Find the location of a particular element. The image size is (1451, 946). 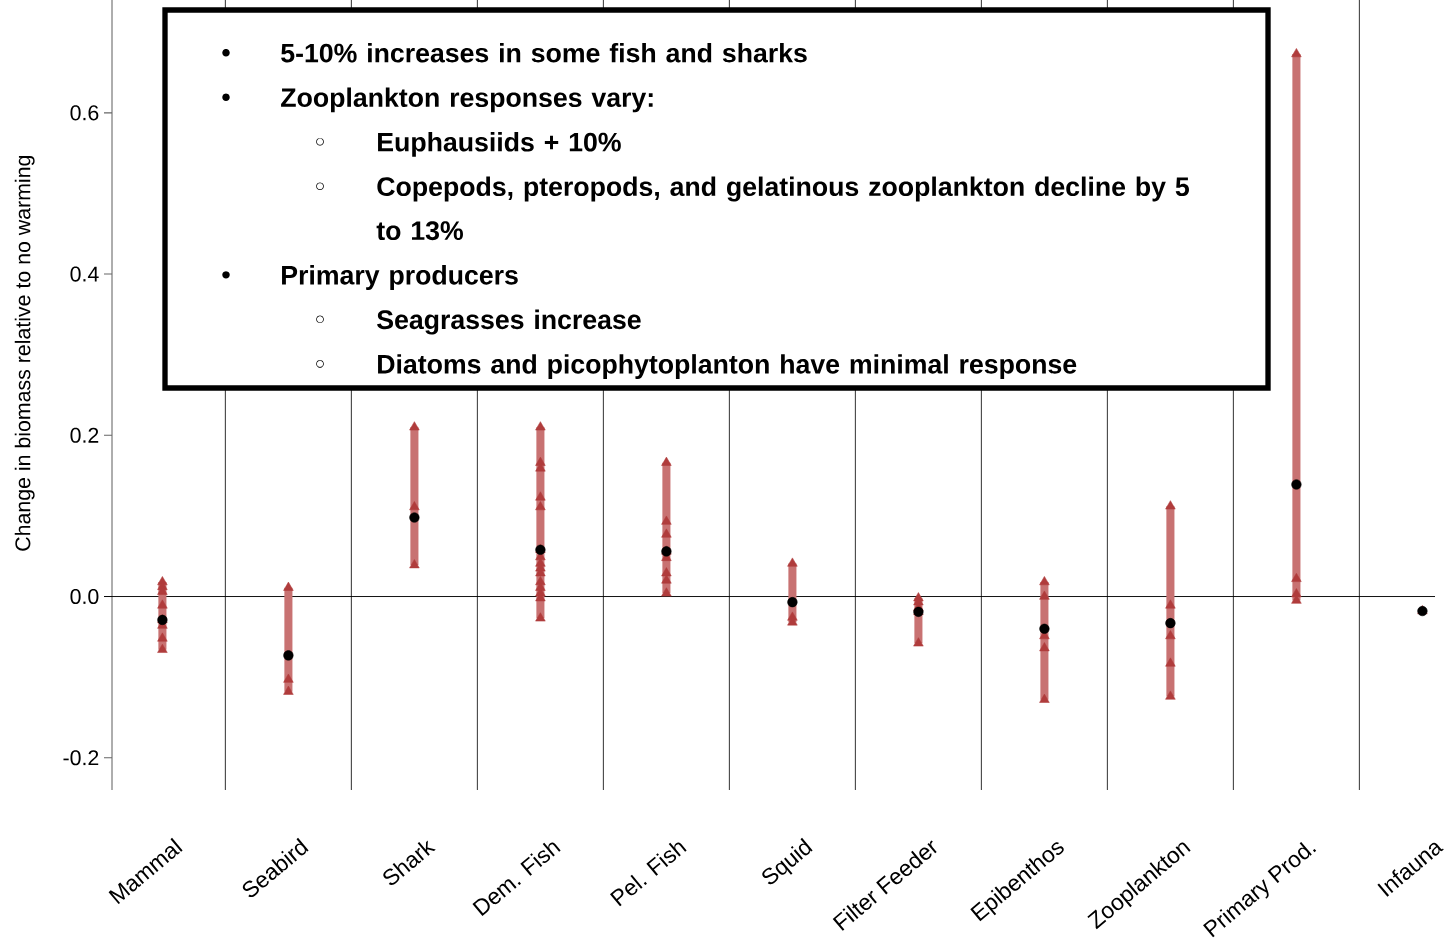

y-tick-label: -0.2 is located at coordinates (81, 758).